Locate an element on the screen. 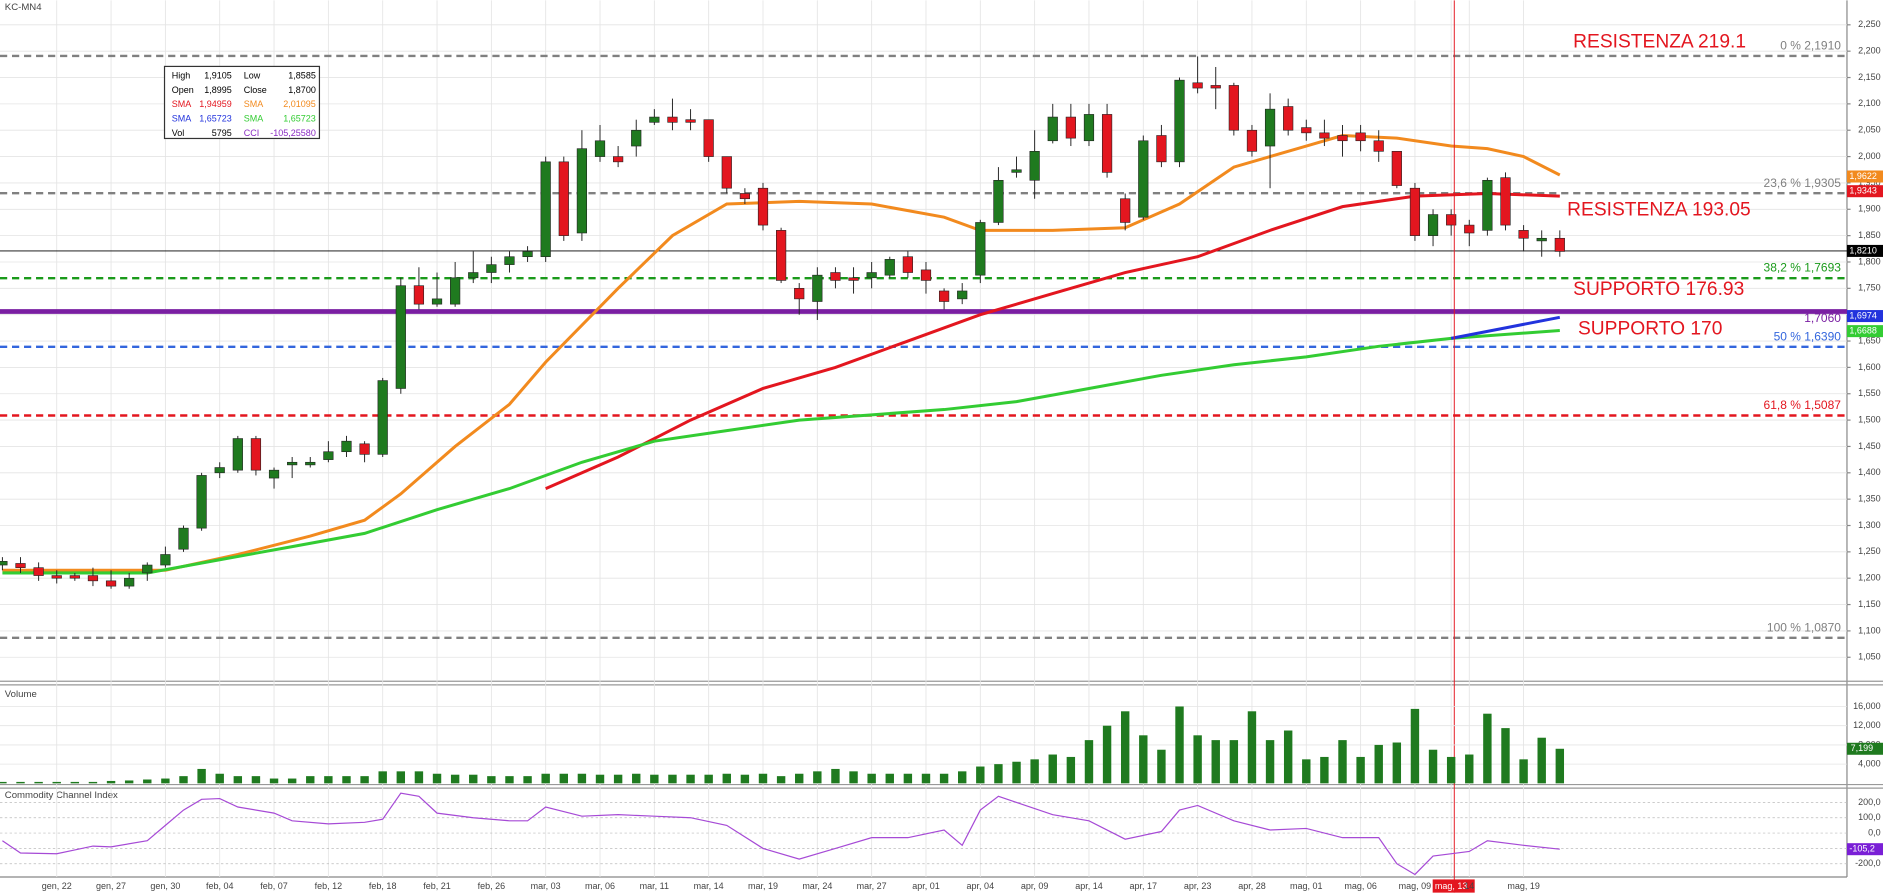 Image resolution: width=1883 pixels, height=893 pixels. info-text: Vol is located at coordinates (178, 133).